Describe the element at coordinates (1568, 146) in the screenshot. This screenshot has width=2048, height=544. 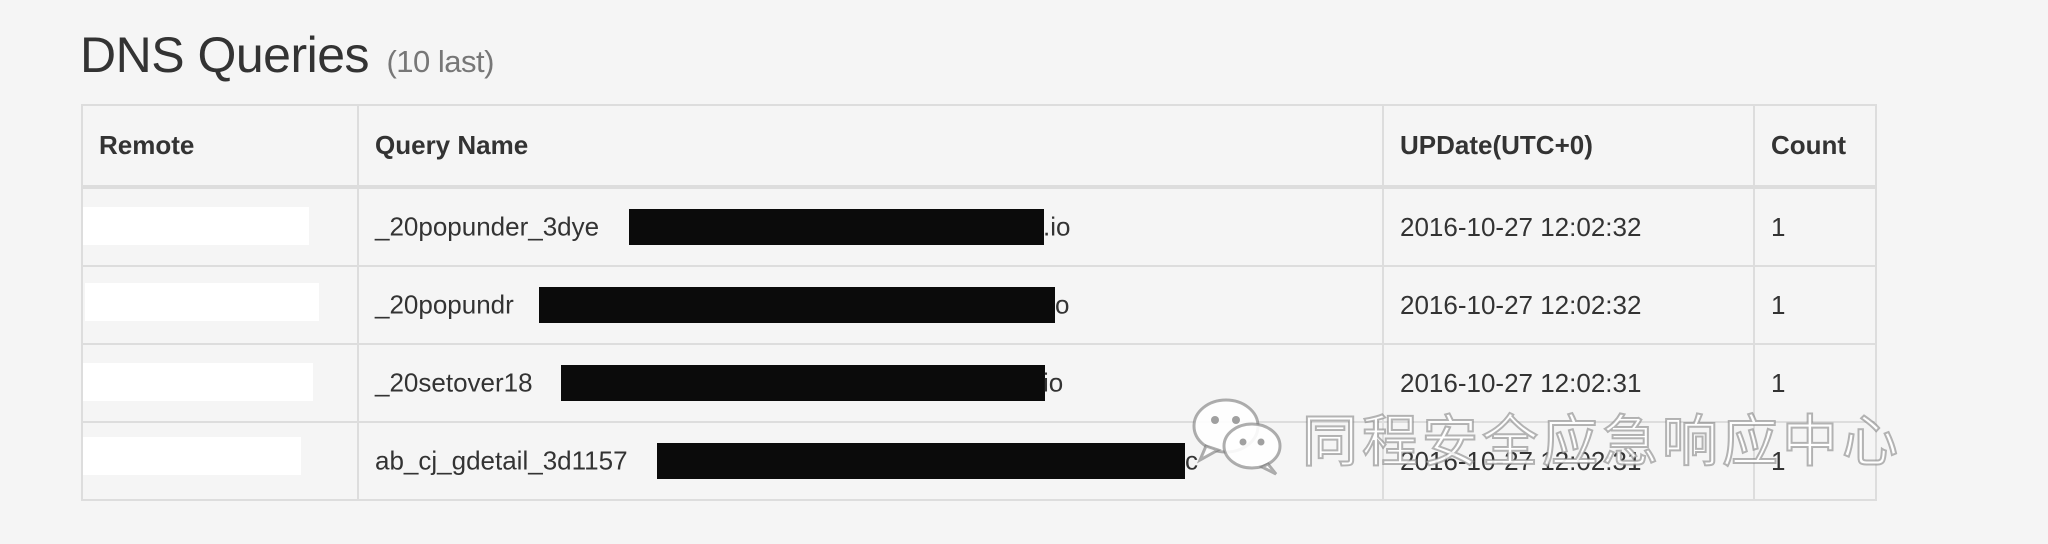
I see `column-header-update: UPDate(UTC+0)` at that location.